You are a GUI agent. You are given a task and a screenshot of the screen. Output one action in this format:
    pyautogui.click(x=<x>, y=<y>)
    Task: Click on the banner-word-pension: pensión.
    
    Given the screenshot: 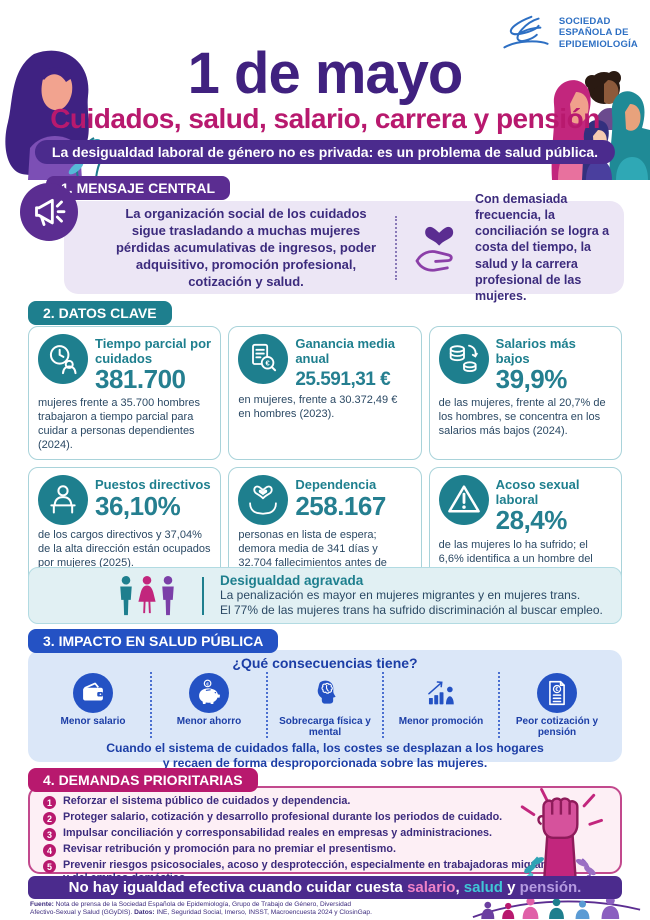 What is the action you would take?
    pyautogui.click(x=550, y=887)
    